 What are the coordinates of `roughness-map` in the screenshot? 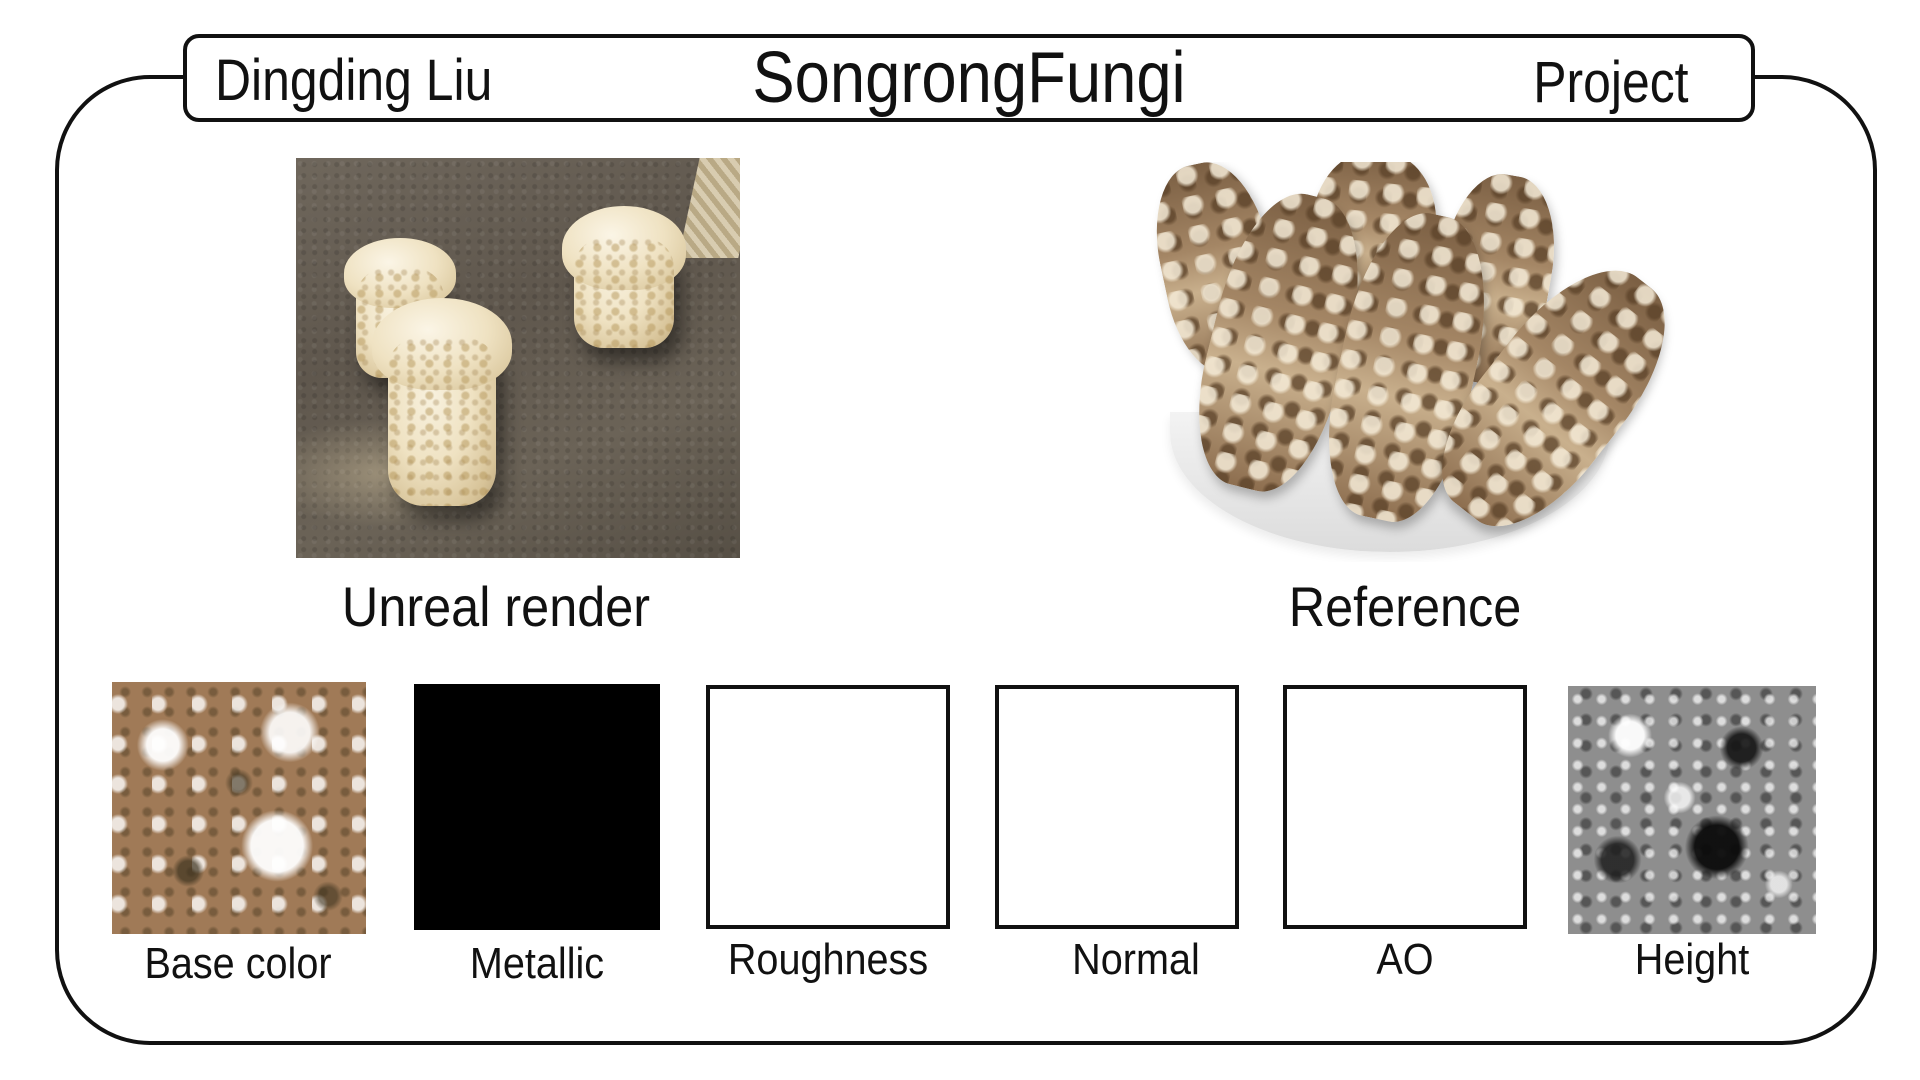 It's located at (828, 807).